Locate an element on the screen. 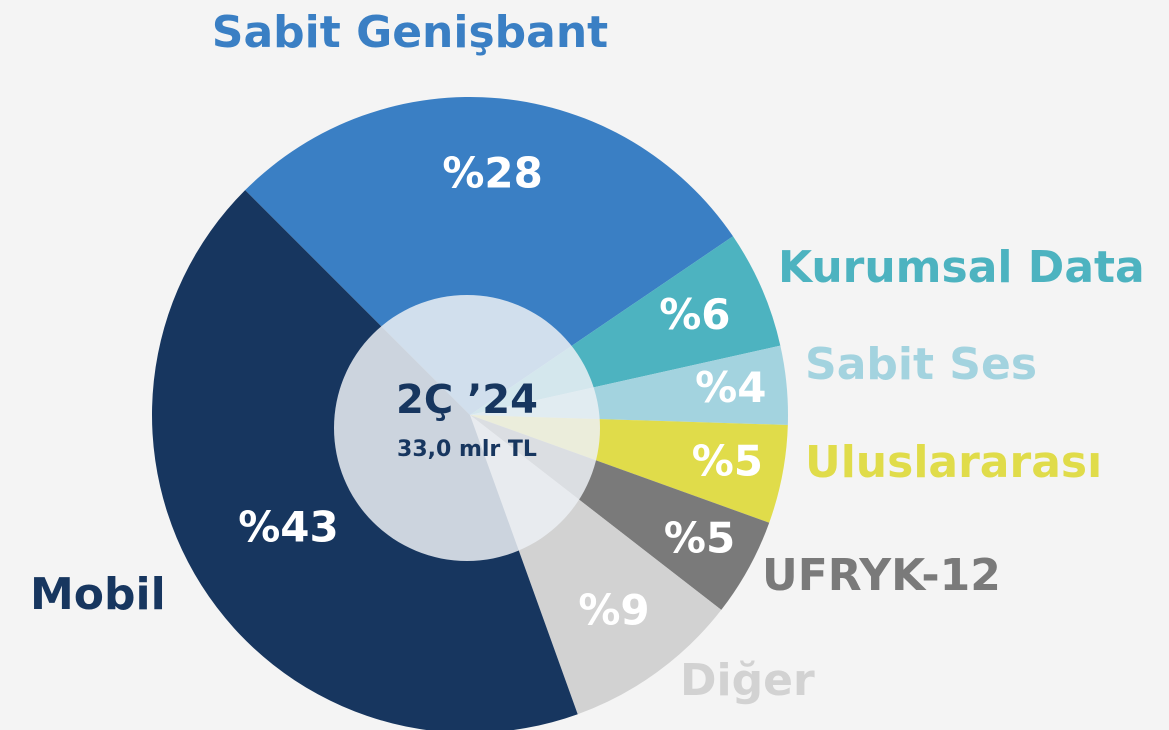 The image size is (1169, 730). center-subtitle: 33,0 mlr TL is located at coordinates (467, 449).